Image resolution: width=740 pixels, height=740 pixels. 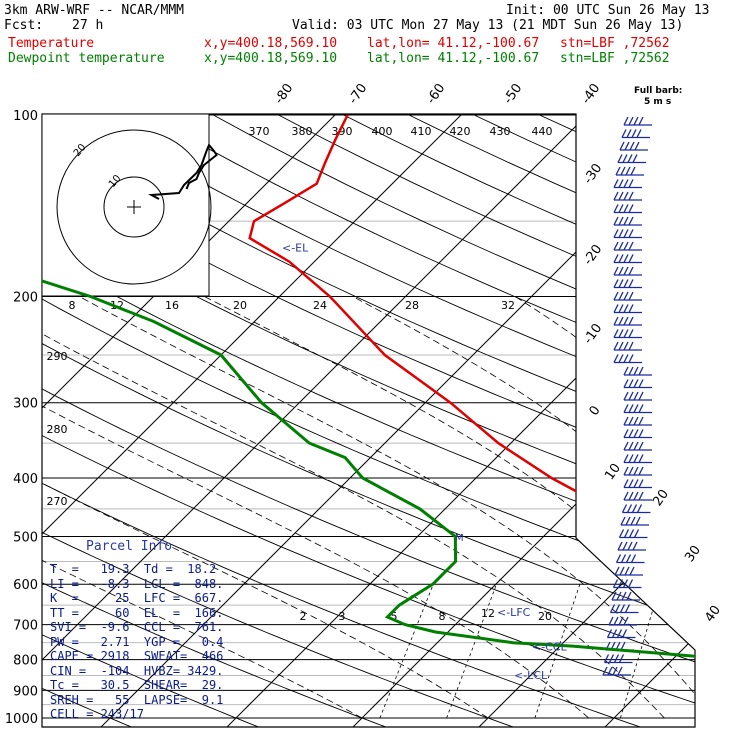 I want to click on wind-barb-key-value: 5 m s, so click(x=657, y=102).